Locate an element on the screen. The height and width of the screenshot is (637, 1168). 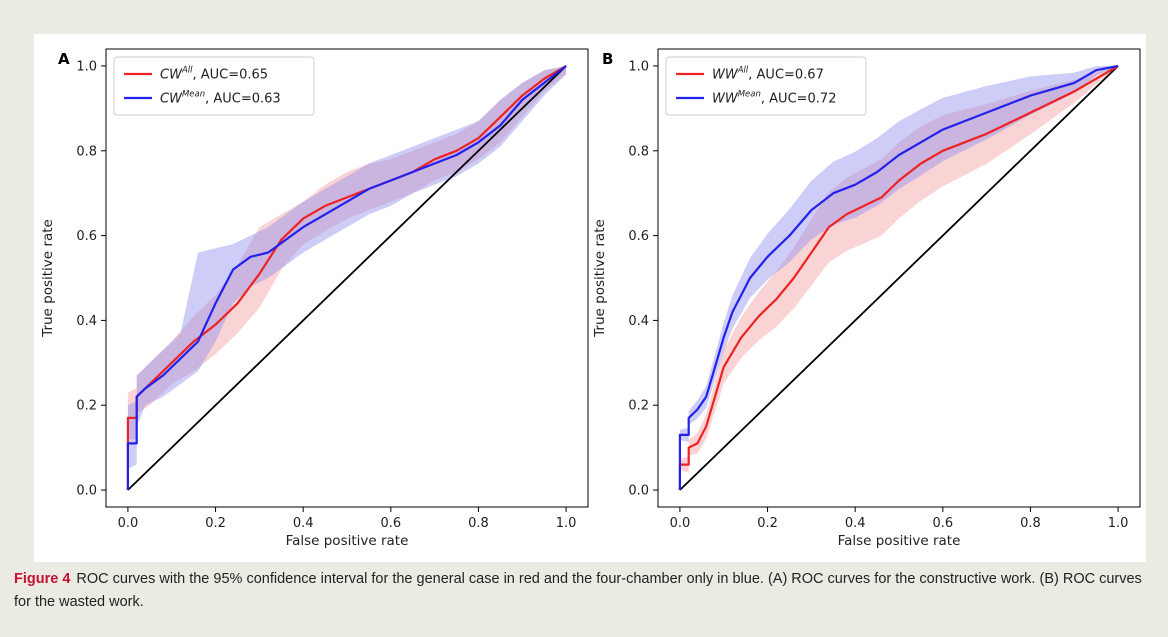
legend: CWAll, AUC=0.65 CWMean, AUC=0.63 is located at coordinates (214, 86).